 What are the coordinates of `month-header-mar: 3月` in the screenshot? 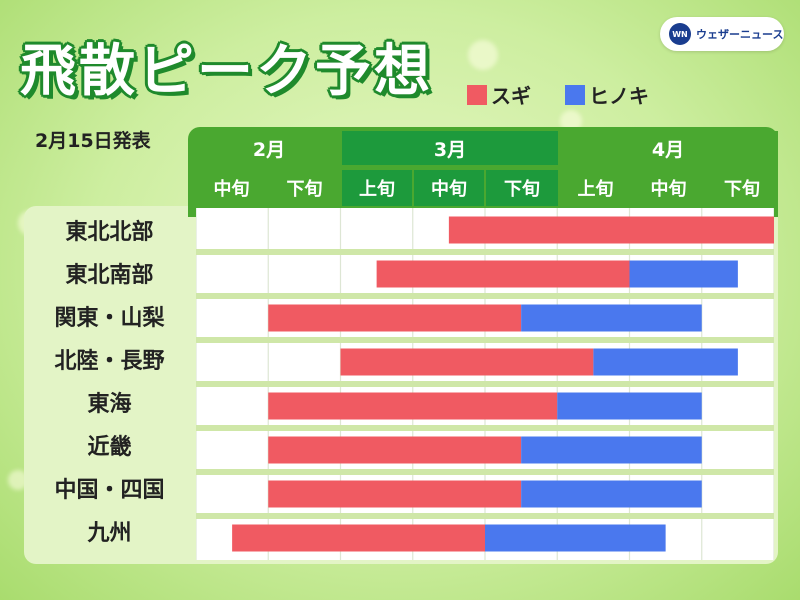 It's located at (450, 148).